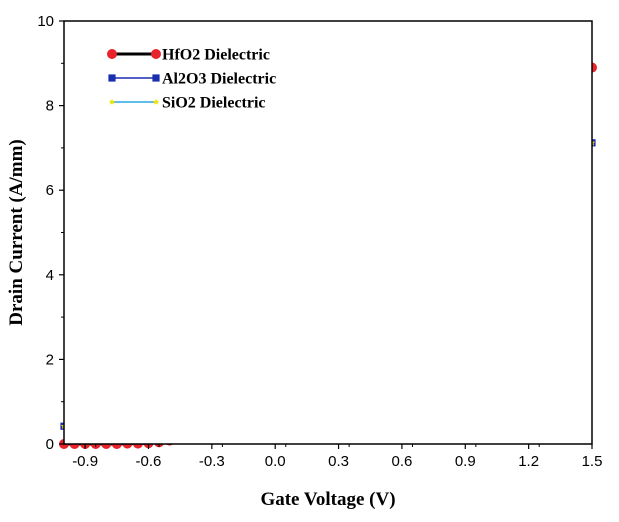  What do you see at coordinates (50, 275) in the screenshot?
I see `y-tick-label: 4` at bounding box center [50, 275].